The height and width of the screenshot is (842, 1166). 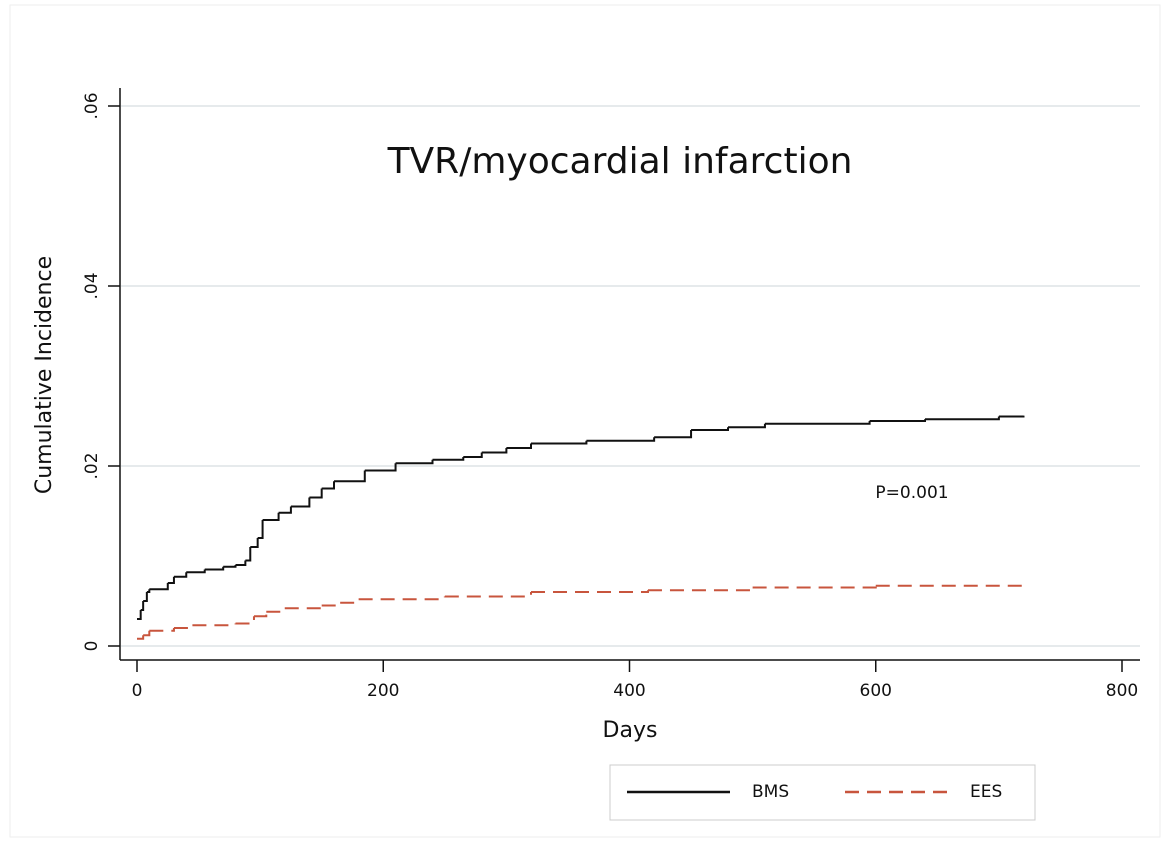 I want to click on legend-label: EES, so click(x=986, y=792).